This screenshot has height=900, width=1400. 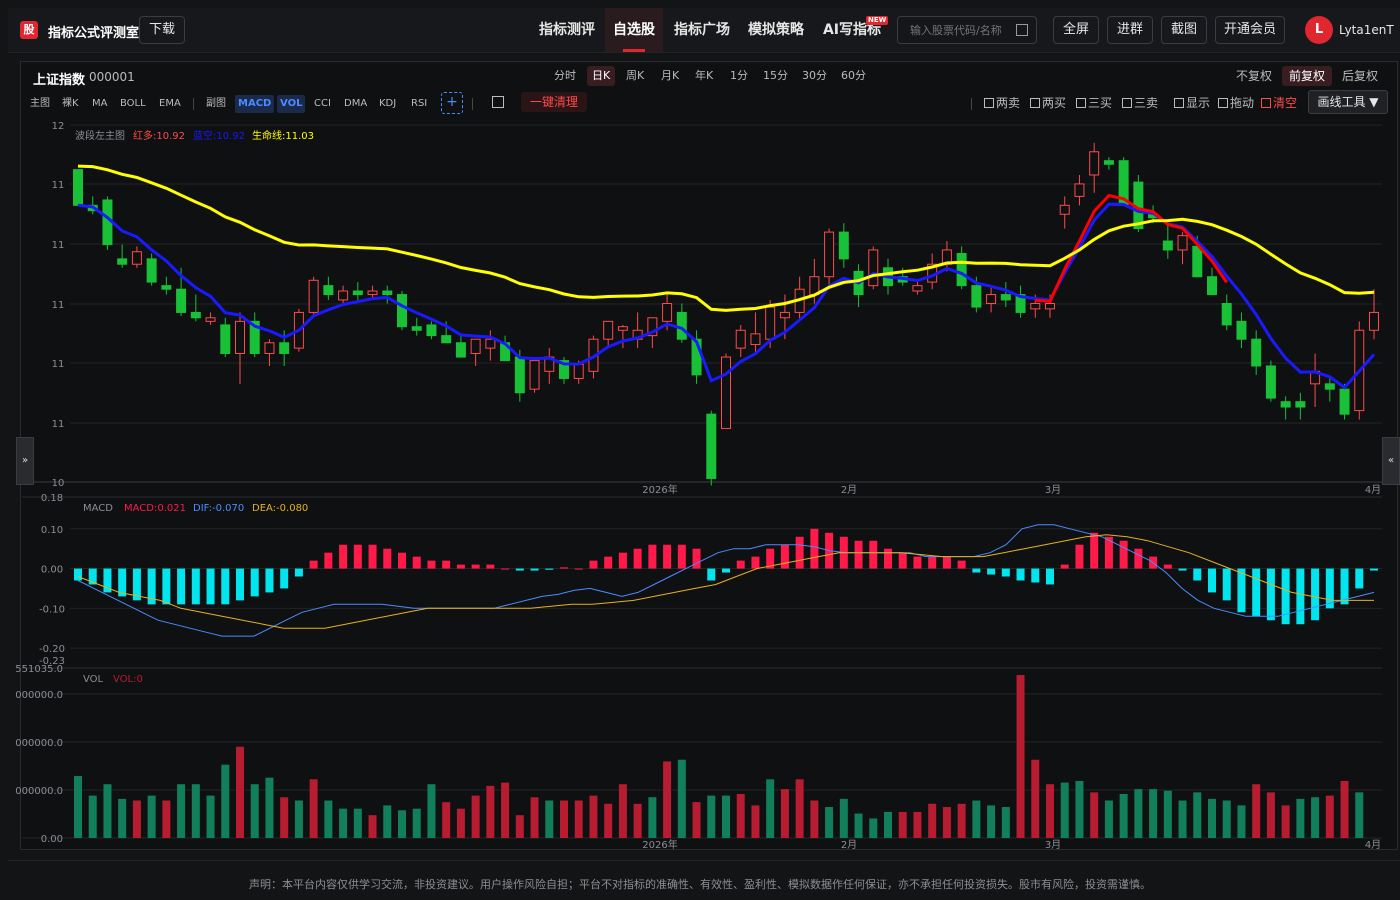 I want to click on tool-label: 三卖, so click(x=1146, y=103).